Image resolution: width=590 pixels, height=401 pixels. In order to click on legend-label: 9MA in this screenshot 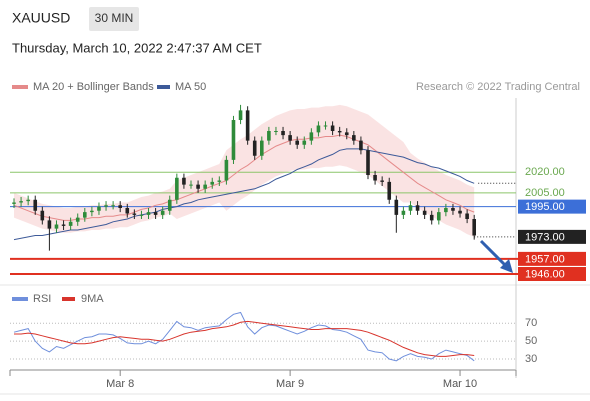, I will do `click(92, 299)`.